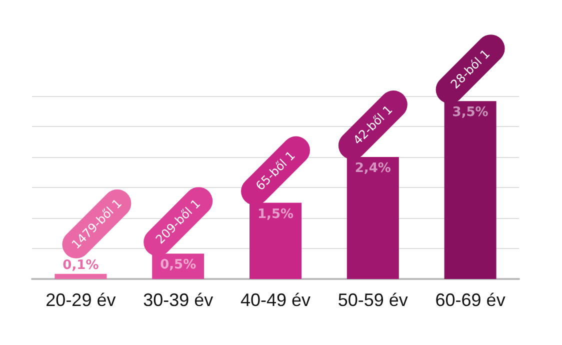  Describe the element at coordinates (80, 265) in the screenshot. I see `data-label: 0,1%` at that location.